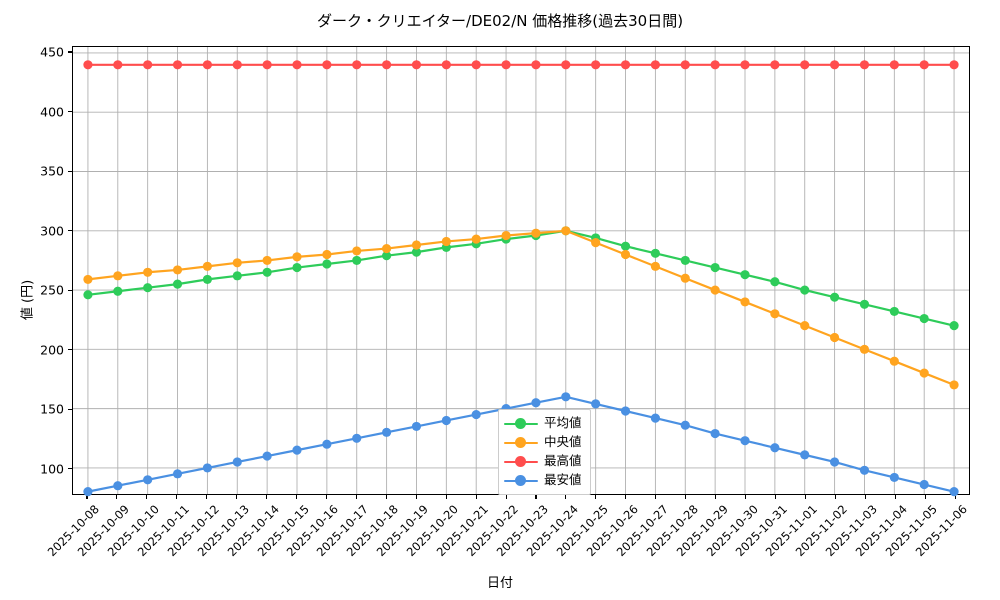  Describe the element at coordinates (543, 442) in the screenshot. I see `legend-item-1: 中央値` at that location.